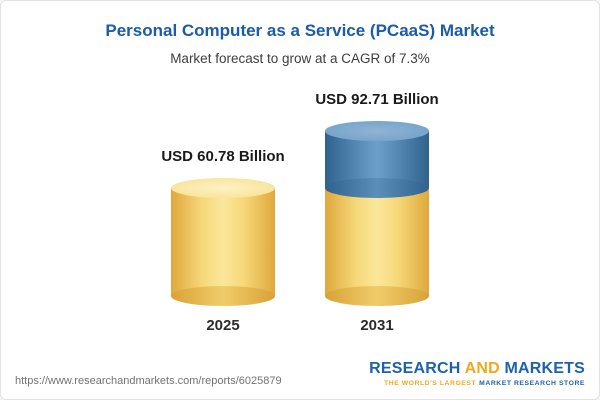  I want to click on cylinder-2025, so click(223, 241).